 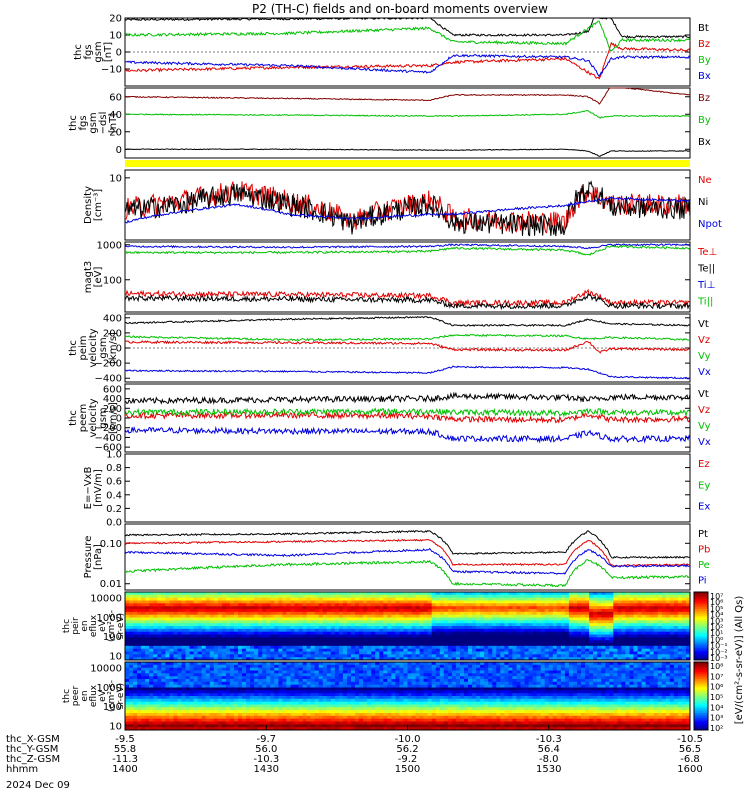 I want to click on legend-ti: Ti||, so click(x=705, y=302).